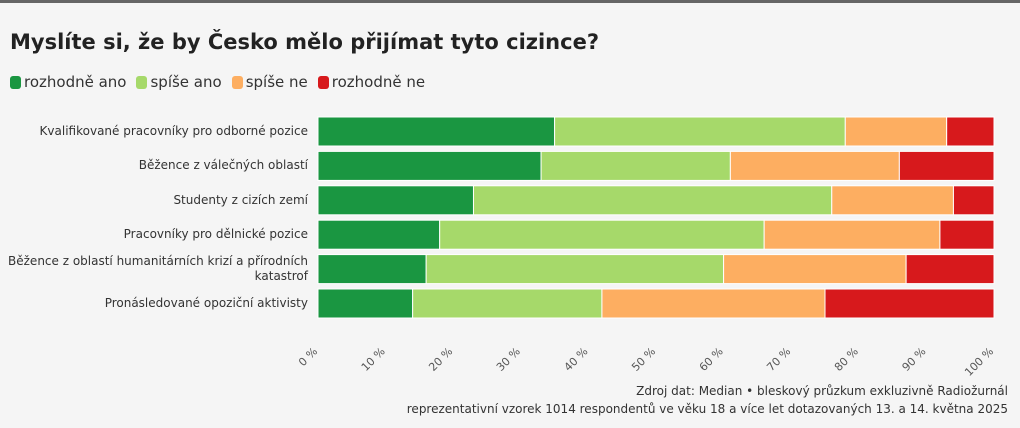  I want to click on x-tick-label: 10 %, so click(373, 359).